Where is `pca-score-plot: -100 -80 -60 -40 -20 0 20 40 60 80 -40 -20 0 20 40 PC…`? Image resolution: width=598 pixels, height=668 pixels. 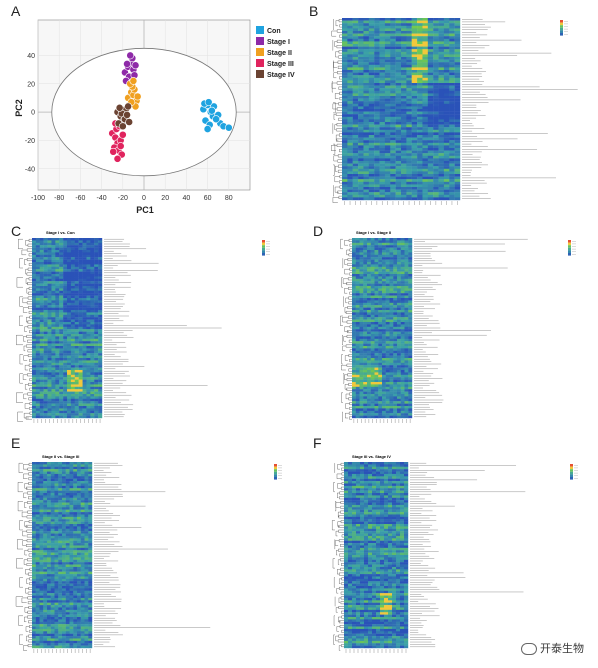
pca-score-plot: -100 -80 -60 -40 -20 0 20 40 60 80 -40 -20 0 20 40 PC… is located at coordinates (154, 117).